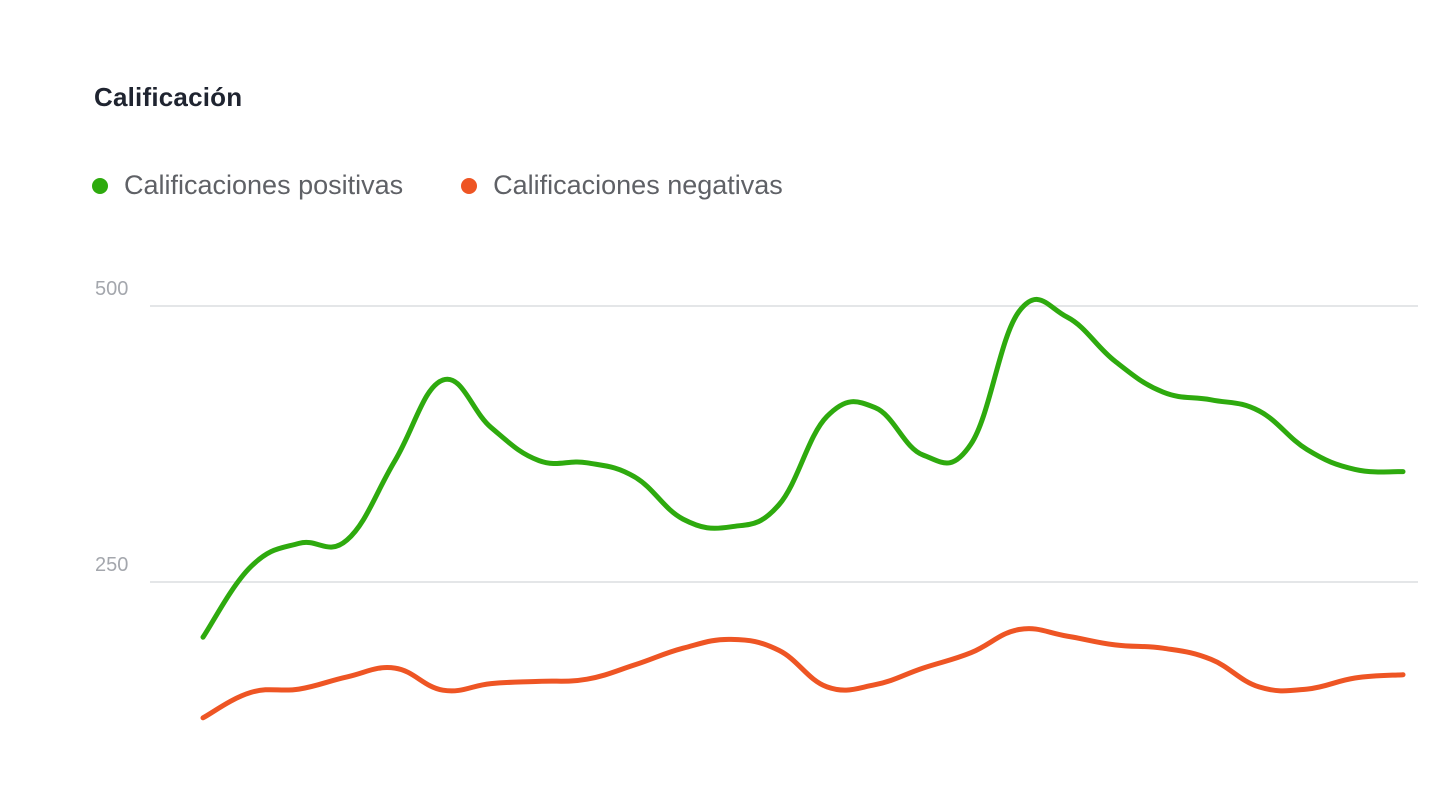 This screenshot has width=1450, height=810. Describe the element at coordinates (111, 565) in the screenshot. I see `y-tick-label-250: 250` at that location.